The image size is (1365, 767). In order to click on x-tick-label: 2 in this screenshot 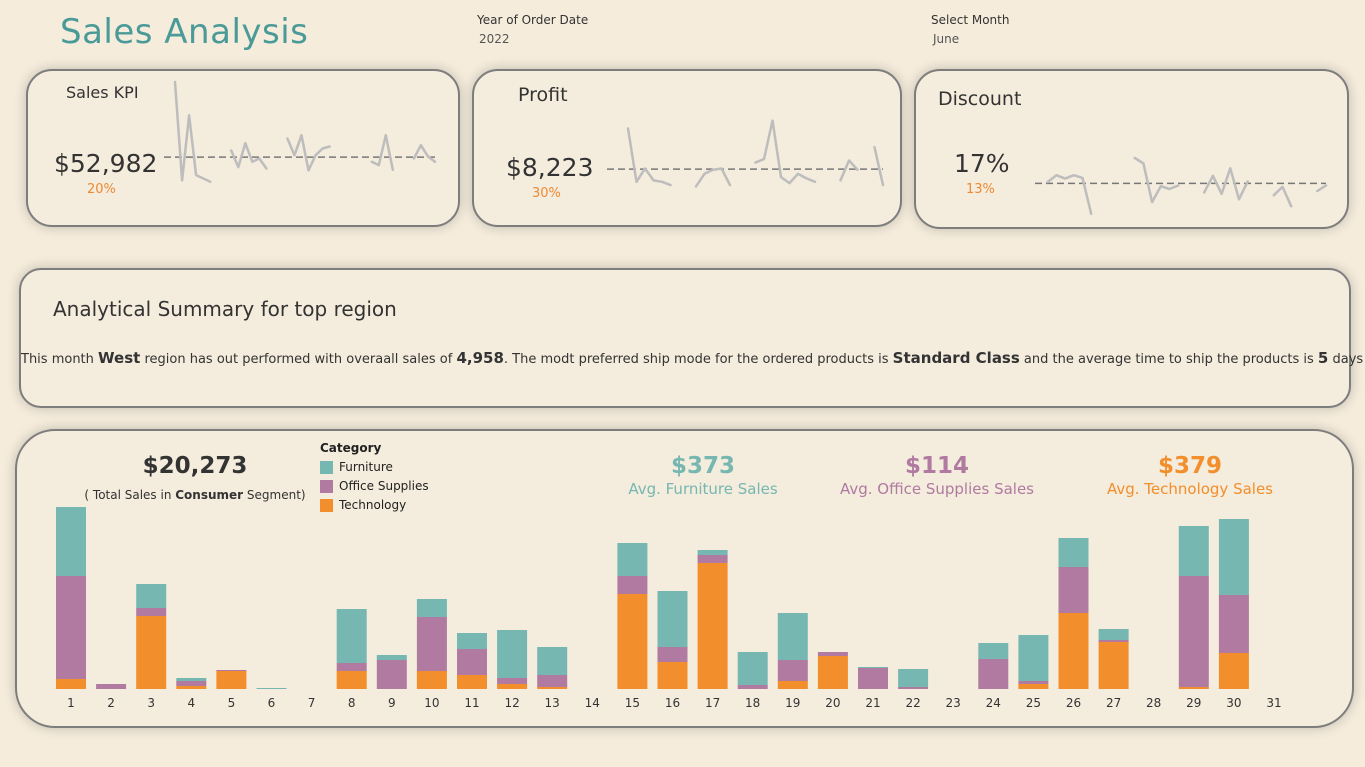, I will do `click(111, 703)`.